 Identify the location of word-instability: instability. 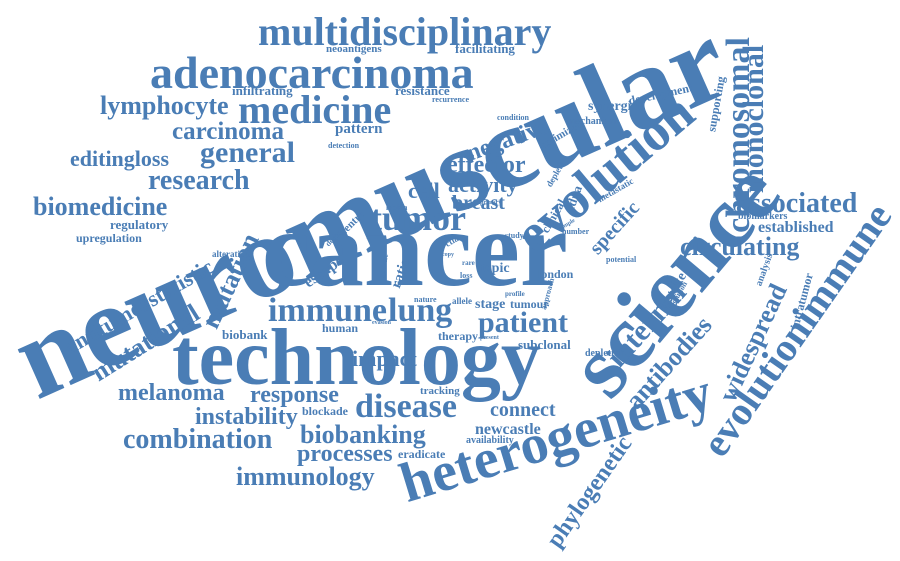
(246, 417).